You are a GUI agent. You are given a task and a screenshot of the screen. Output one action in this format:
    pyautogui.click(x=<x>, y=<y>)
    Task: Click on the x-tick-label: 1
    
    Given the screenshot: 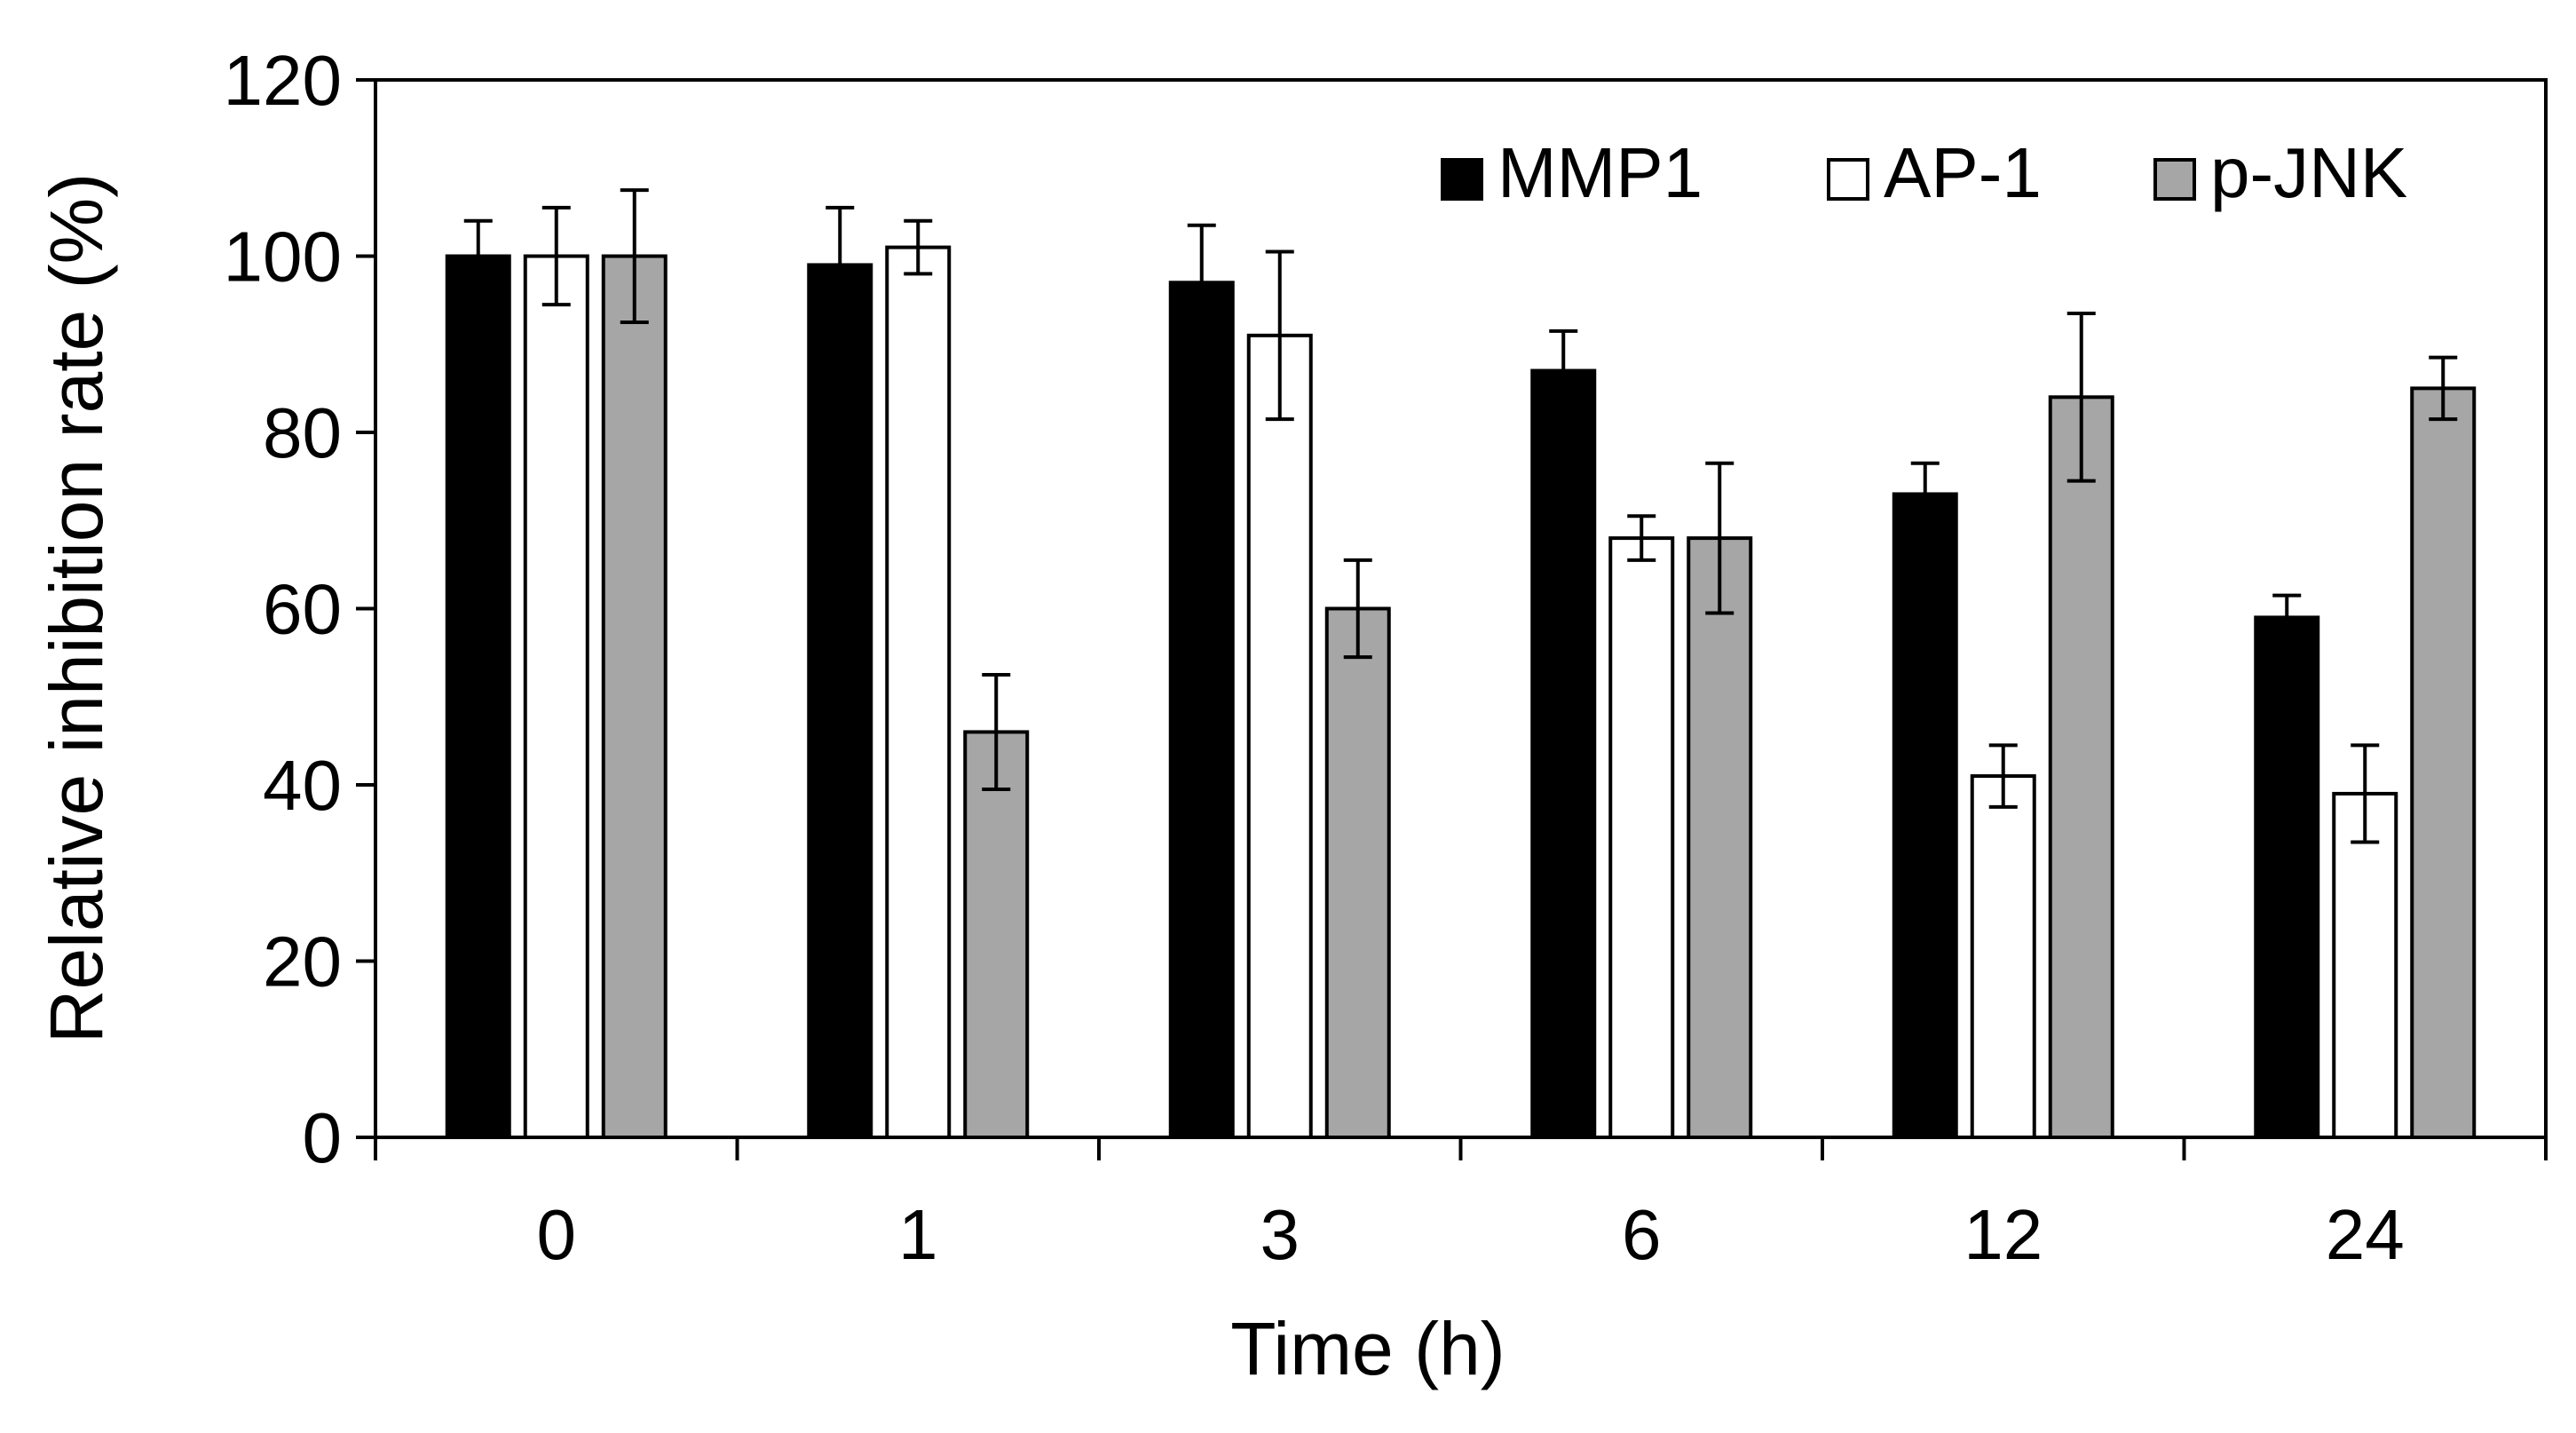 What is the action you would take?
    pyautogui.click(x=918, y=1234)
    